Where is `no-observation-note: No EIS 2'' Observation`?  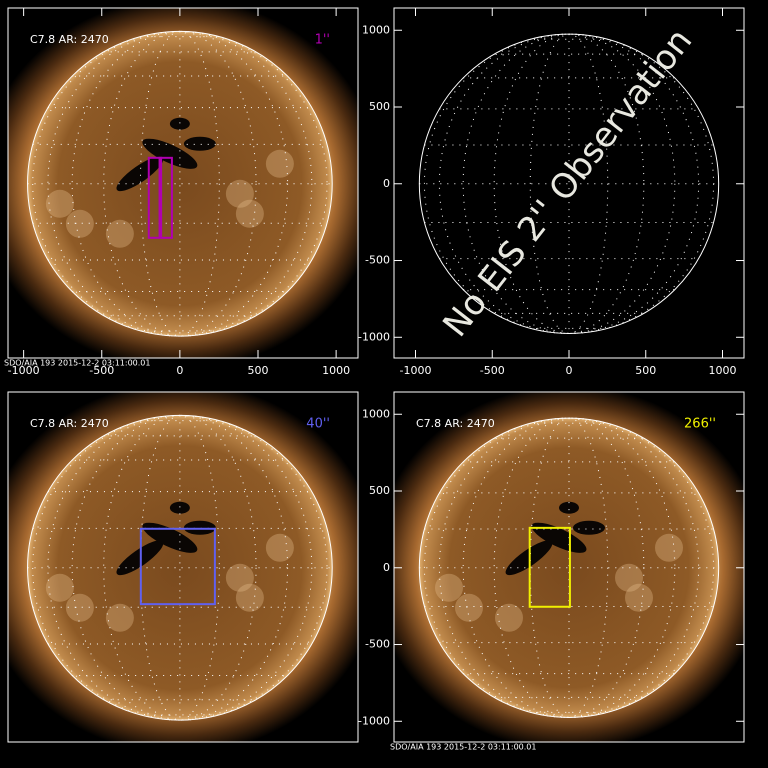
no-observation-note: No EIS 2'' Observation is located at coordinates (567, 182).